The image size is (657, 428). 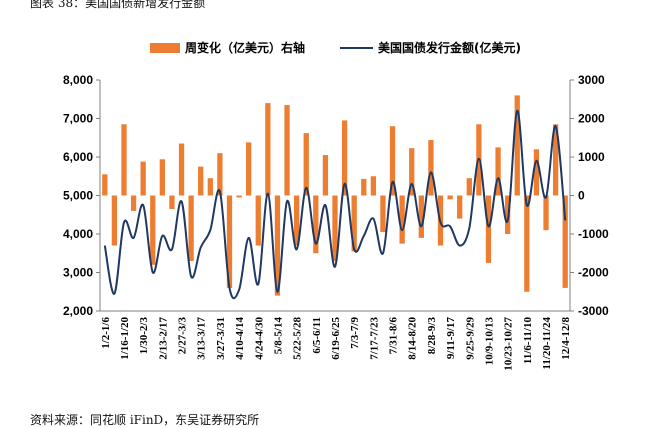 What do you see at coordinates (125, 338) in the screenshot?
I see `x-tick-label: 1/16-1/20` at bounding box center [125, 338].